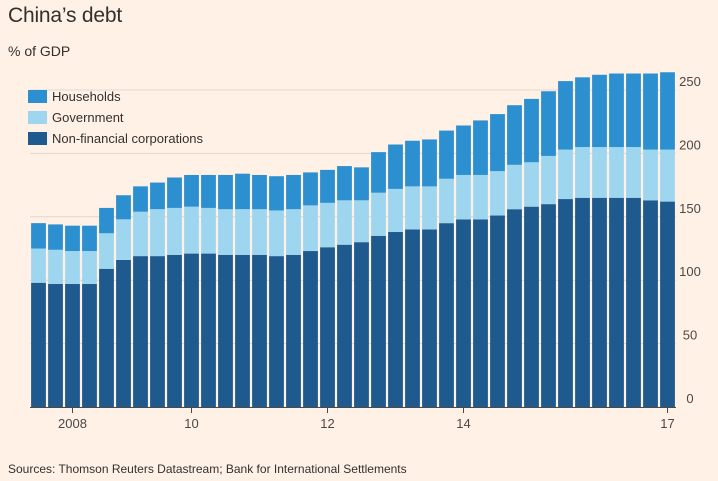  What do you see at coordinates (37, 96) in the screenshot?
I see `legend-swatch-households` at bounding box center [37, 96].